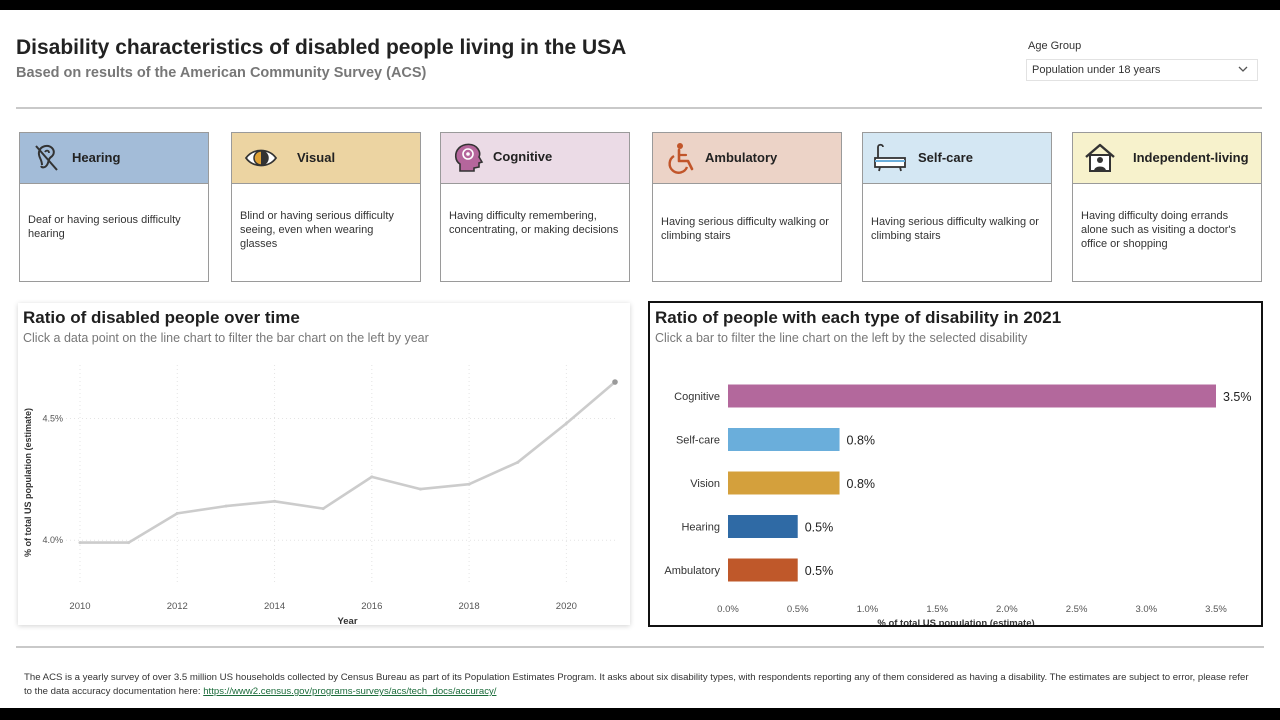 The height and width of the screenshot is (720, 1280). I want to click on card-hearing-header: Hearing, so click(114, 158).